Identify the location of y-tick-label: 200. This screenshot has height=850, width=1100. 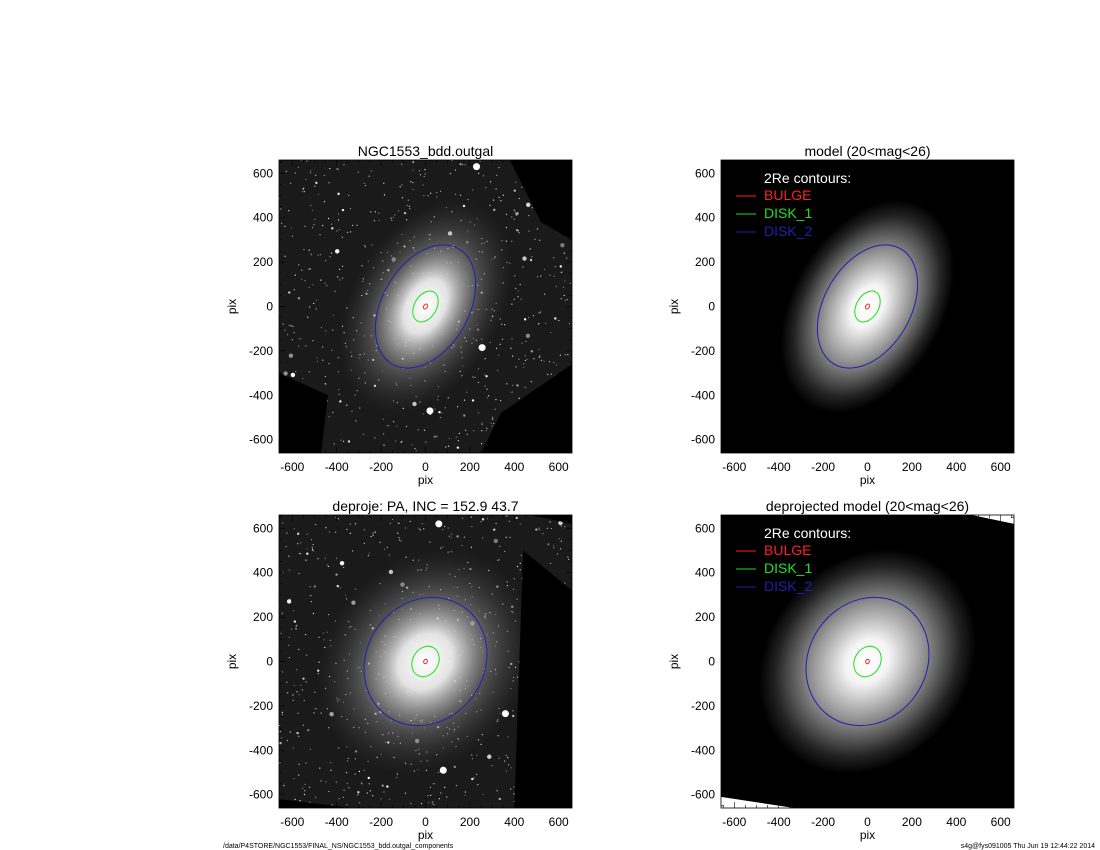
(263, 262).